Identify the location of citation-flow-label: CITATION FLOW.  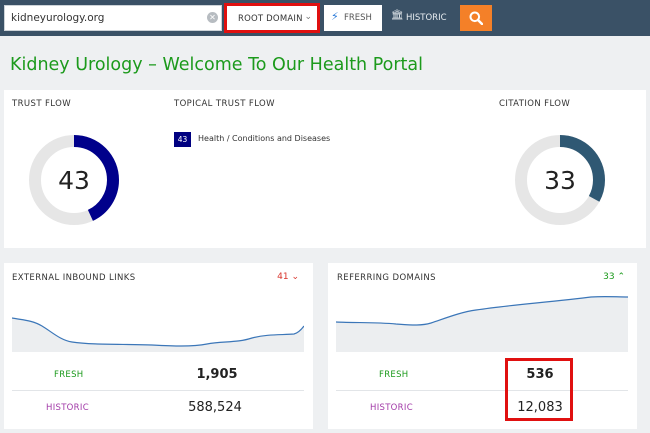
(535, 104).